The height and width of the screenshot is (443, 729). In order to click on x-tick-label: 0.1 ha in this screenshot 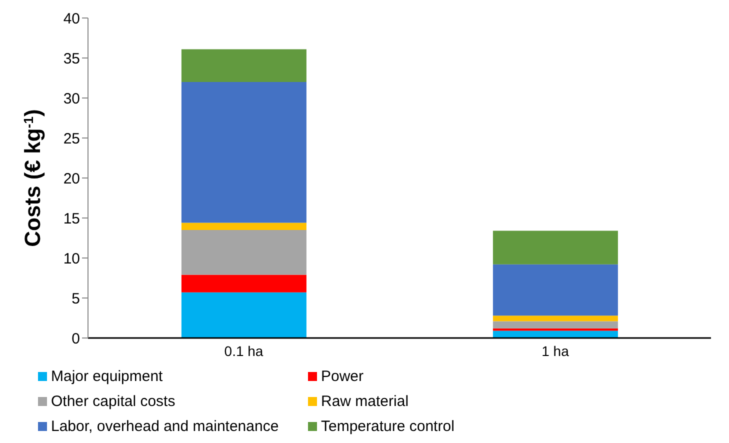, I will do `click(244, 350)`.